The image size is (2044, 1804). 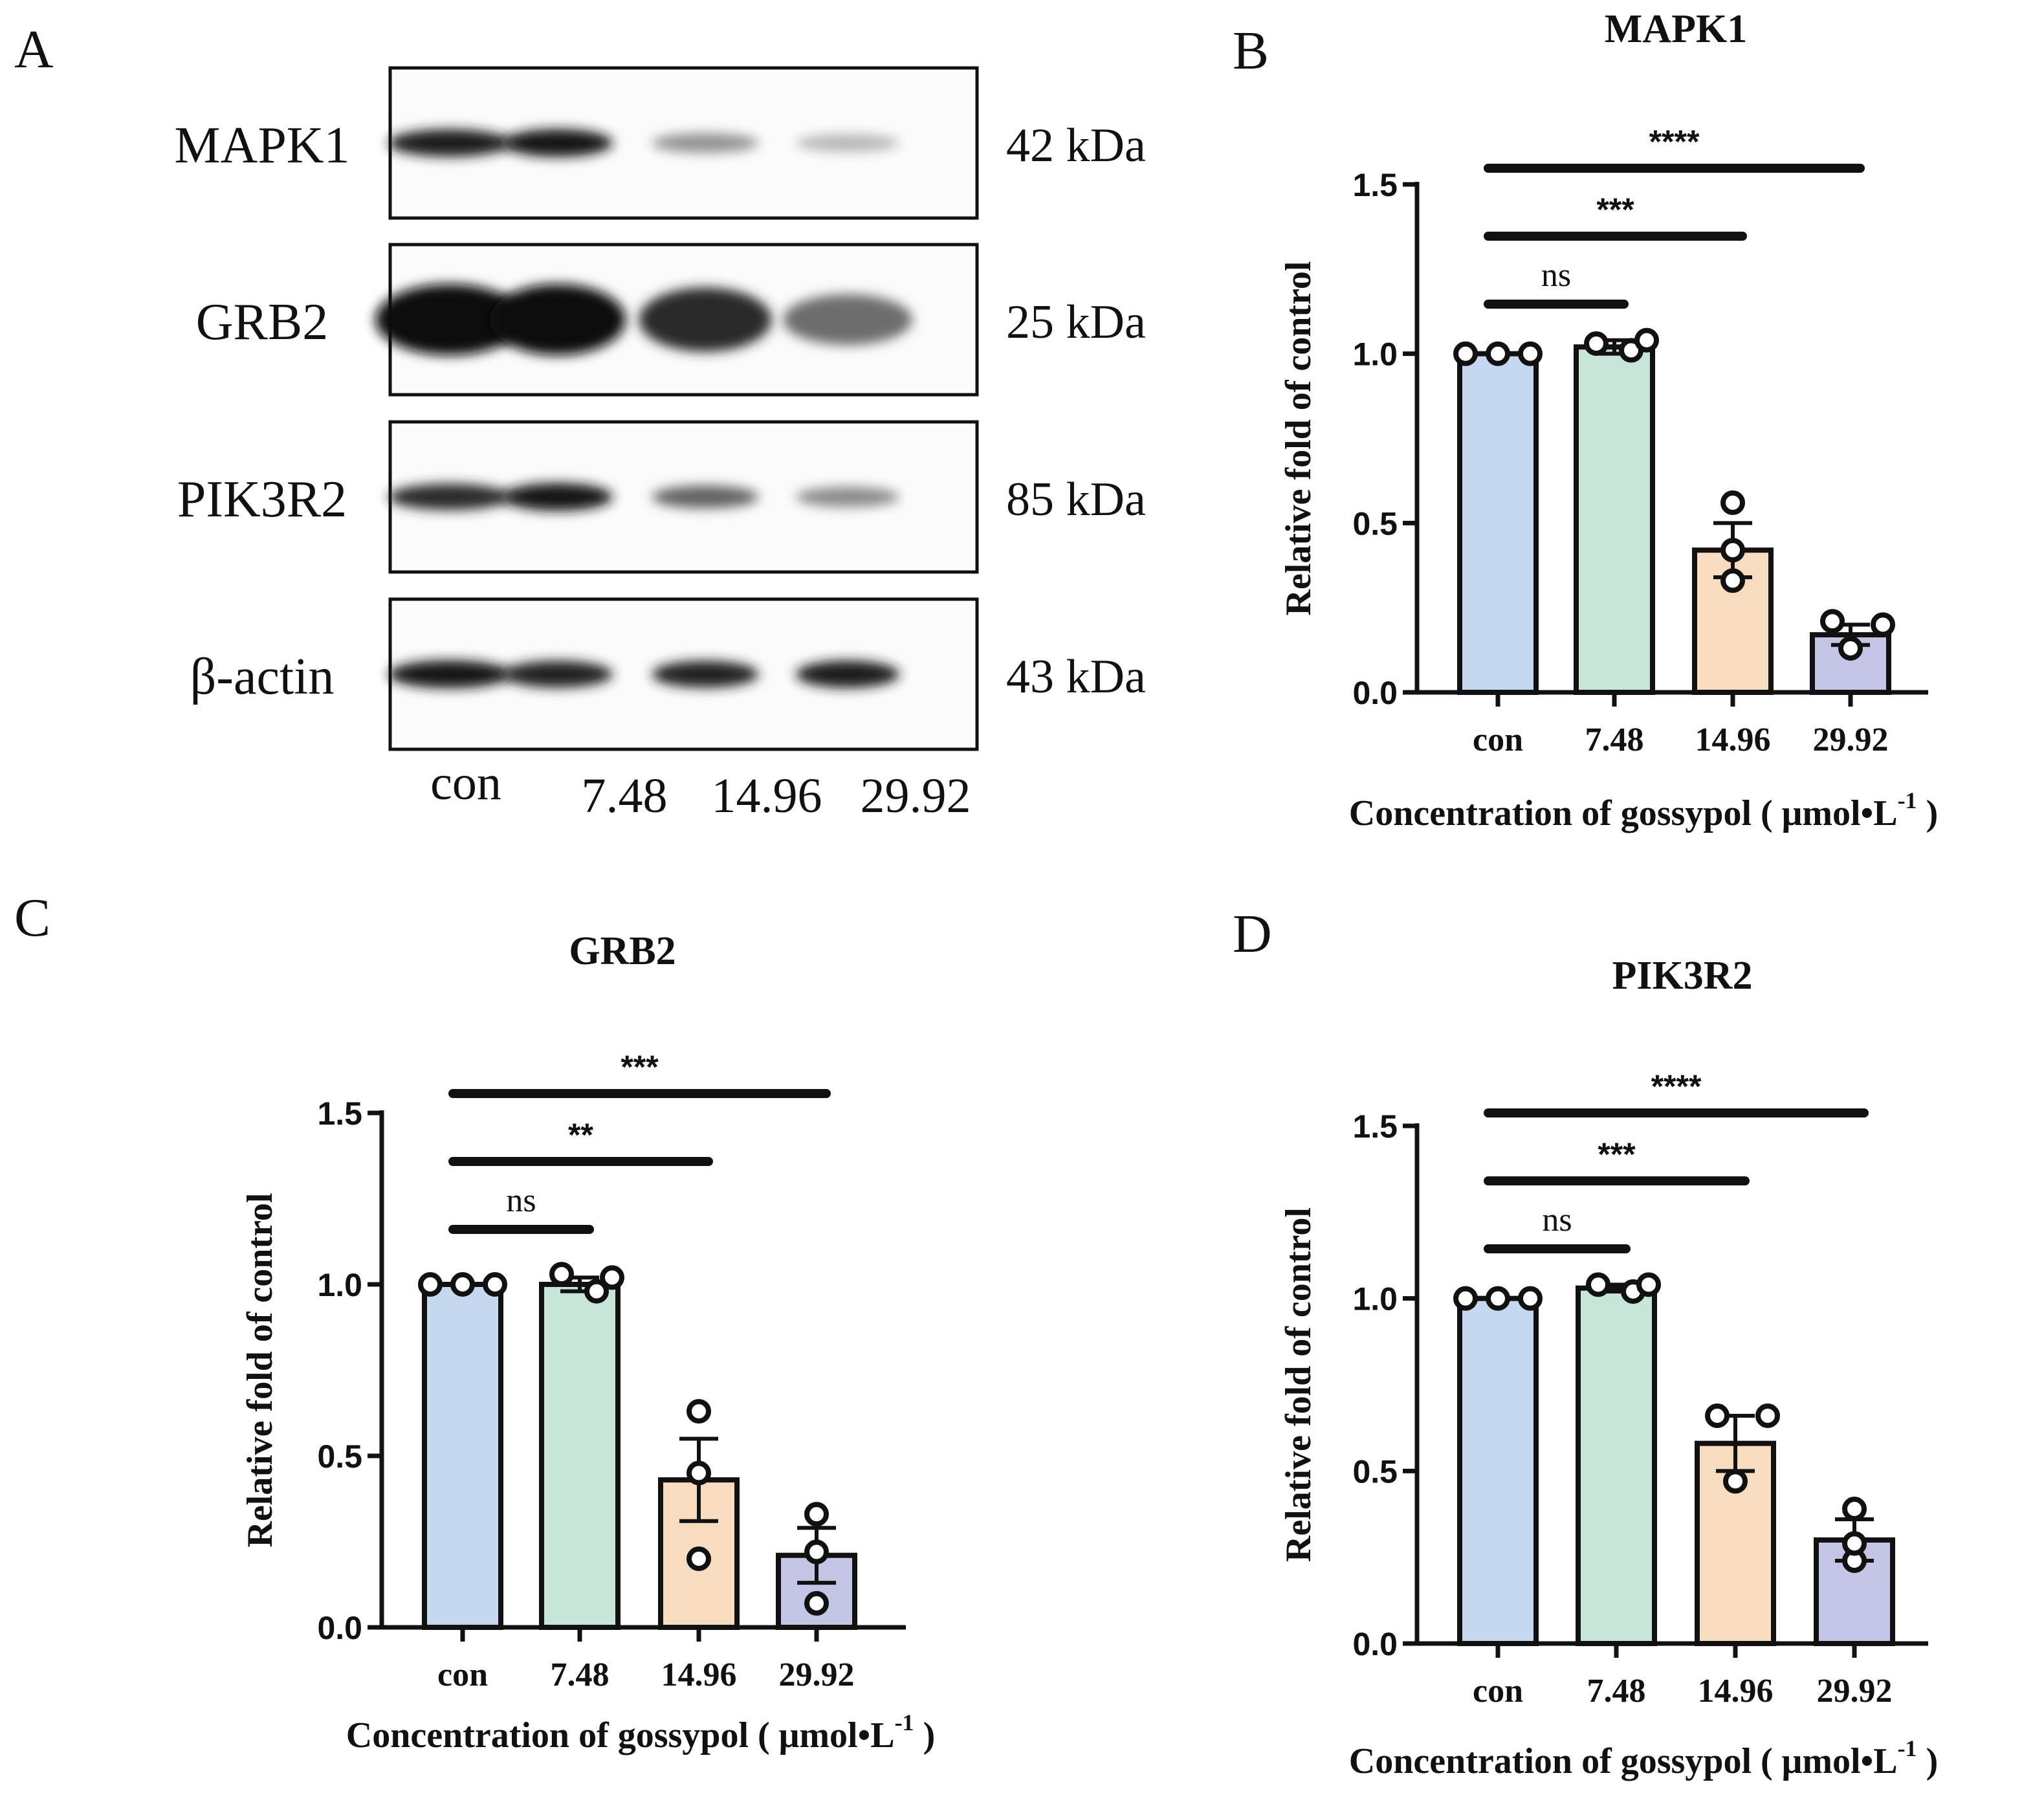 I want to click on blot-protein-label: β-actin, so click(x=262, y=676).